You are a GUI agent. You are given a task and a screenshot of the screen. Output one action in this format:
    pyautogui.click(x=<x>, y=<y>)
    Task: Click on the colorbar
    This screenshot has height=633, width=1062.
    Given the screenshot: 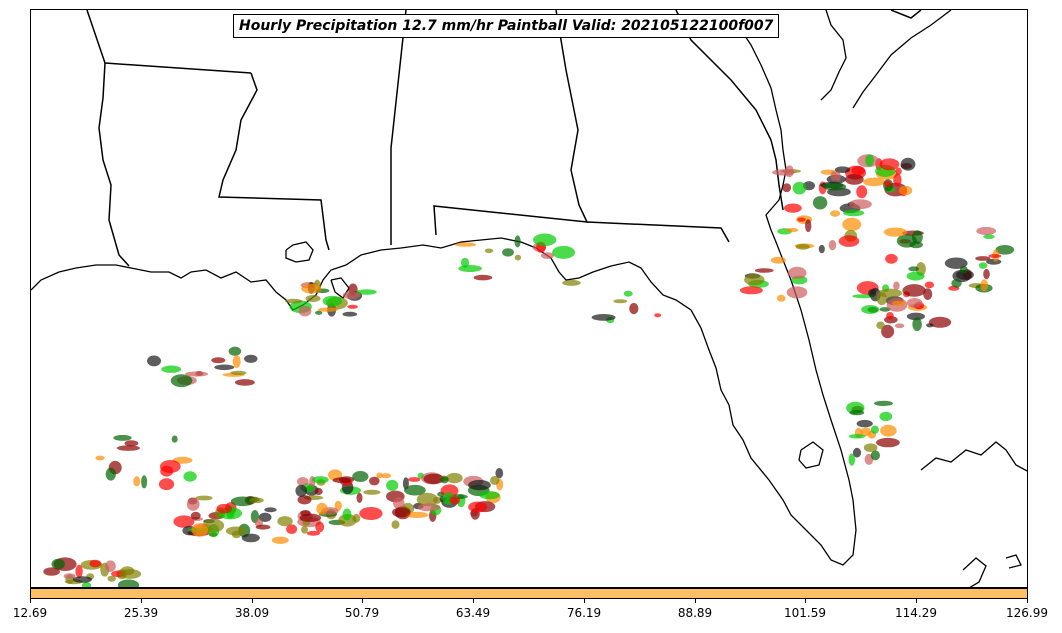 What is the action you would take?
    pyautogui.click(x=529, y=593)
    